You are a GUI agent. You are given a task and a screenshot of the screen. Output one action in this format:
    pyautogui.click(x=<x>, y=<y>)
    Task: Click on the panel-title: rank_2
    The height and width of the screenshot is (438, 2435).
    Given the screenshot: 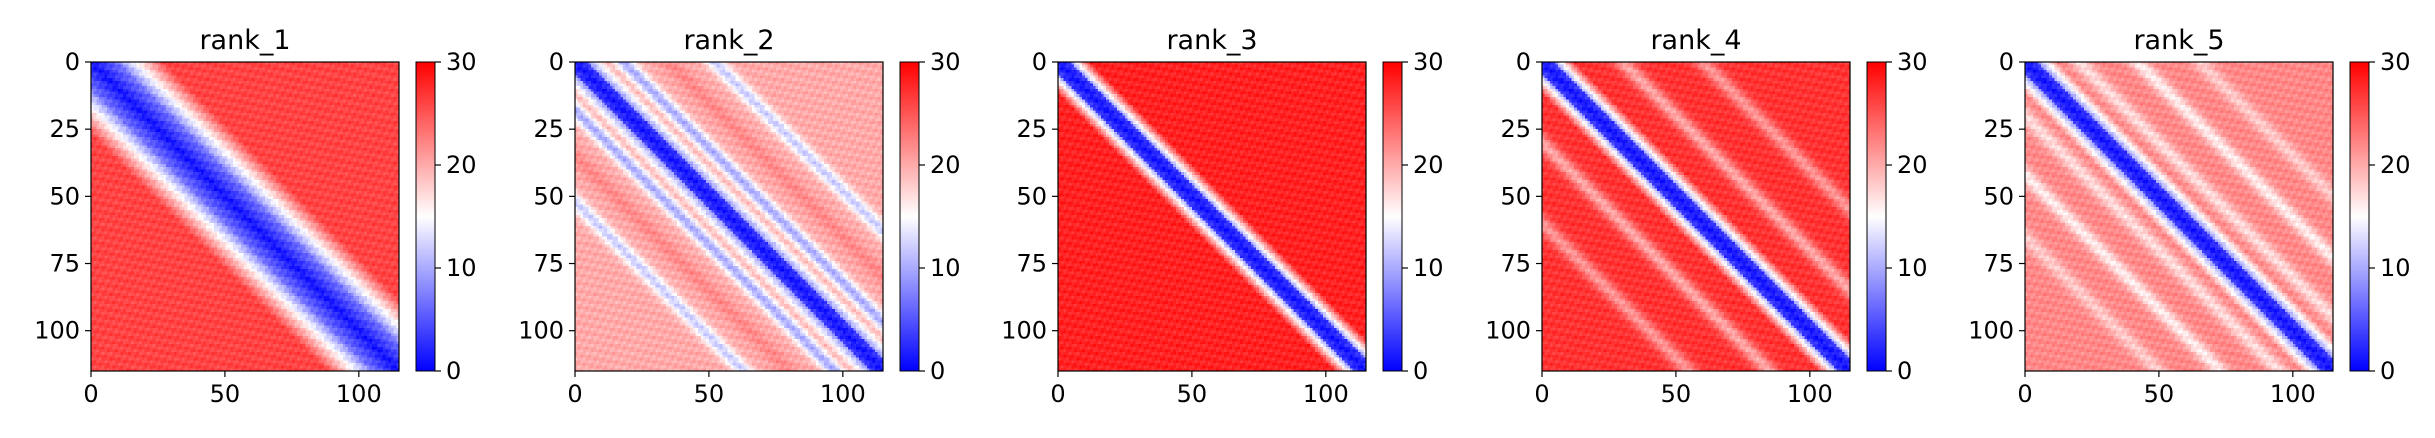 What is the action you would take?
    pyautogui.click(x=728, y=40)
    